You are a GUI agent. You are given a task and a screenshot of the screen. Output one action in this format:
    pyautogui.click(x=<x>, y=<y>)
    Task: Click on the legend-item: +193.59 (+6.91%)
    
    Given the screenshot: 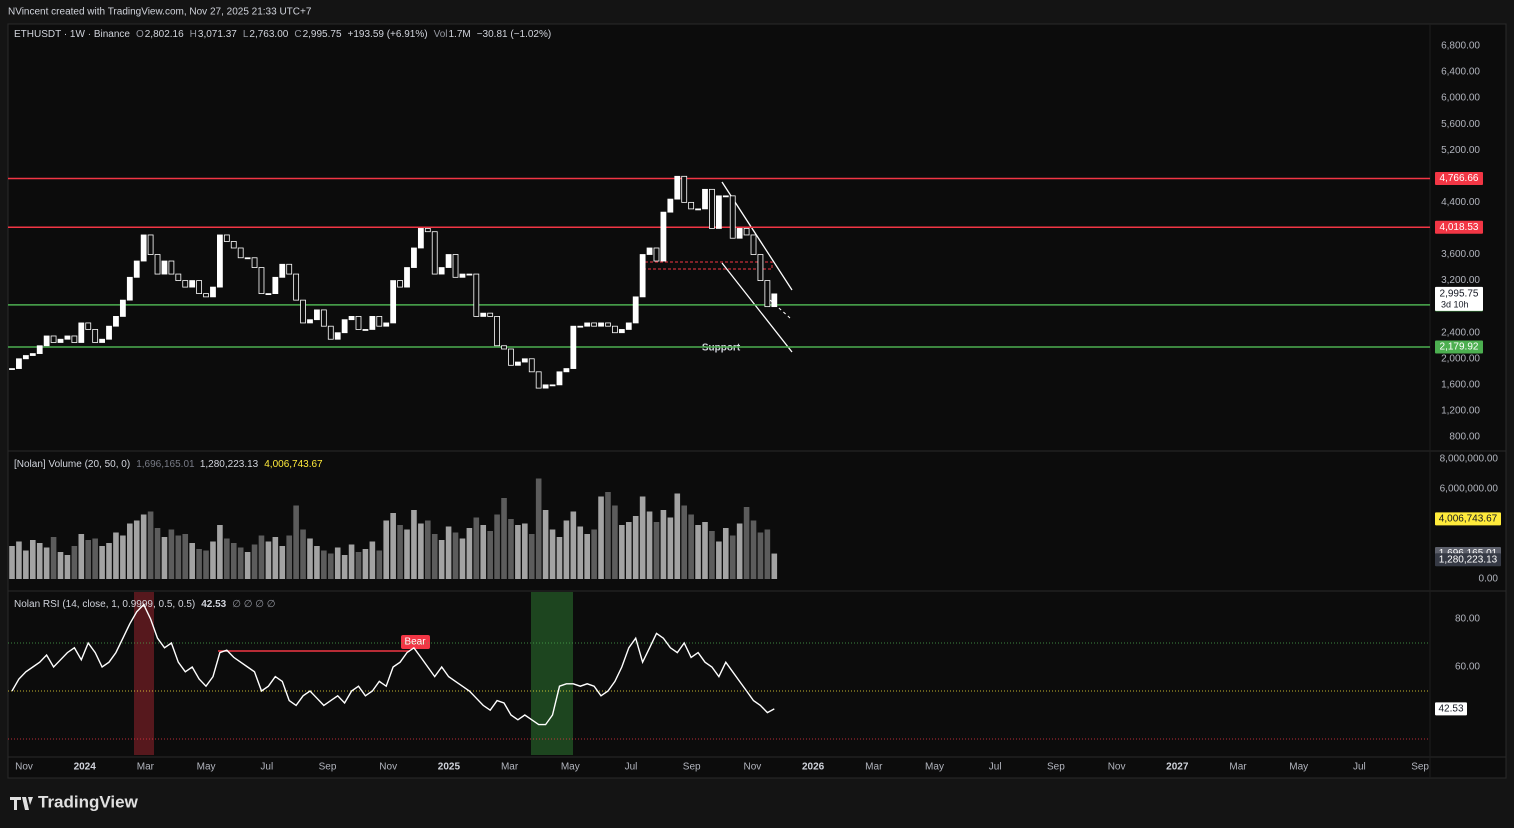 What is the action you would take?
    pyautogui.click(x=388, y=34)
    